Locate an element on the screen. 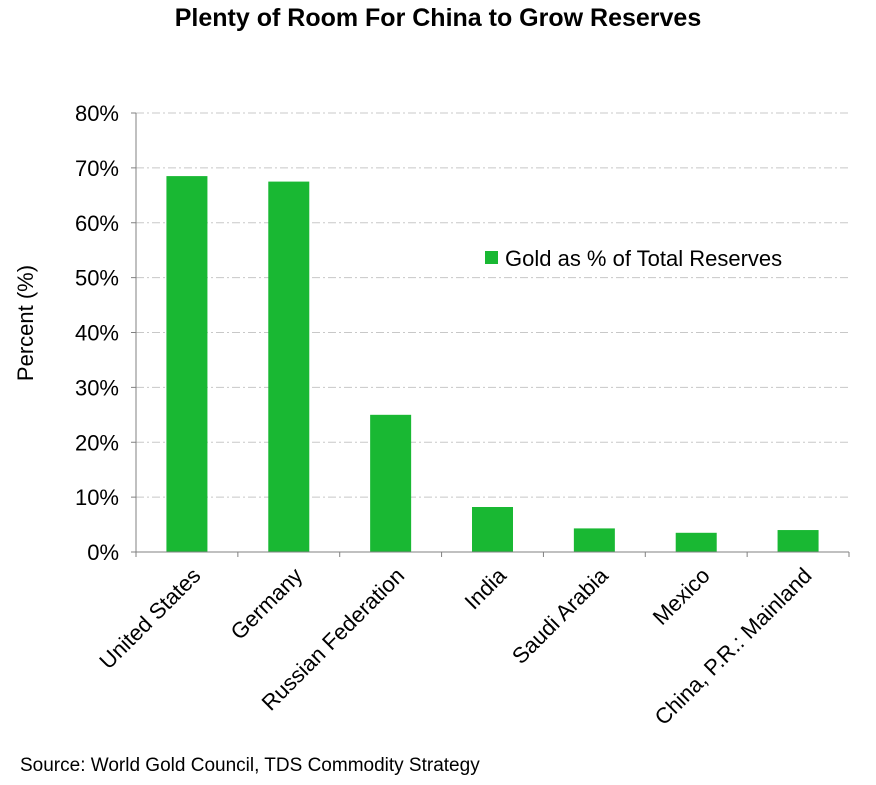 The image size is (876, 785). legend-label: Gold as % of Total Reserves is located at coordinates (643, 258).